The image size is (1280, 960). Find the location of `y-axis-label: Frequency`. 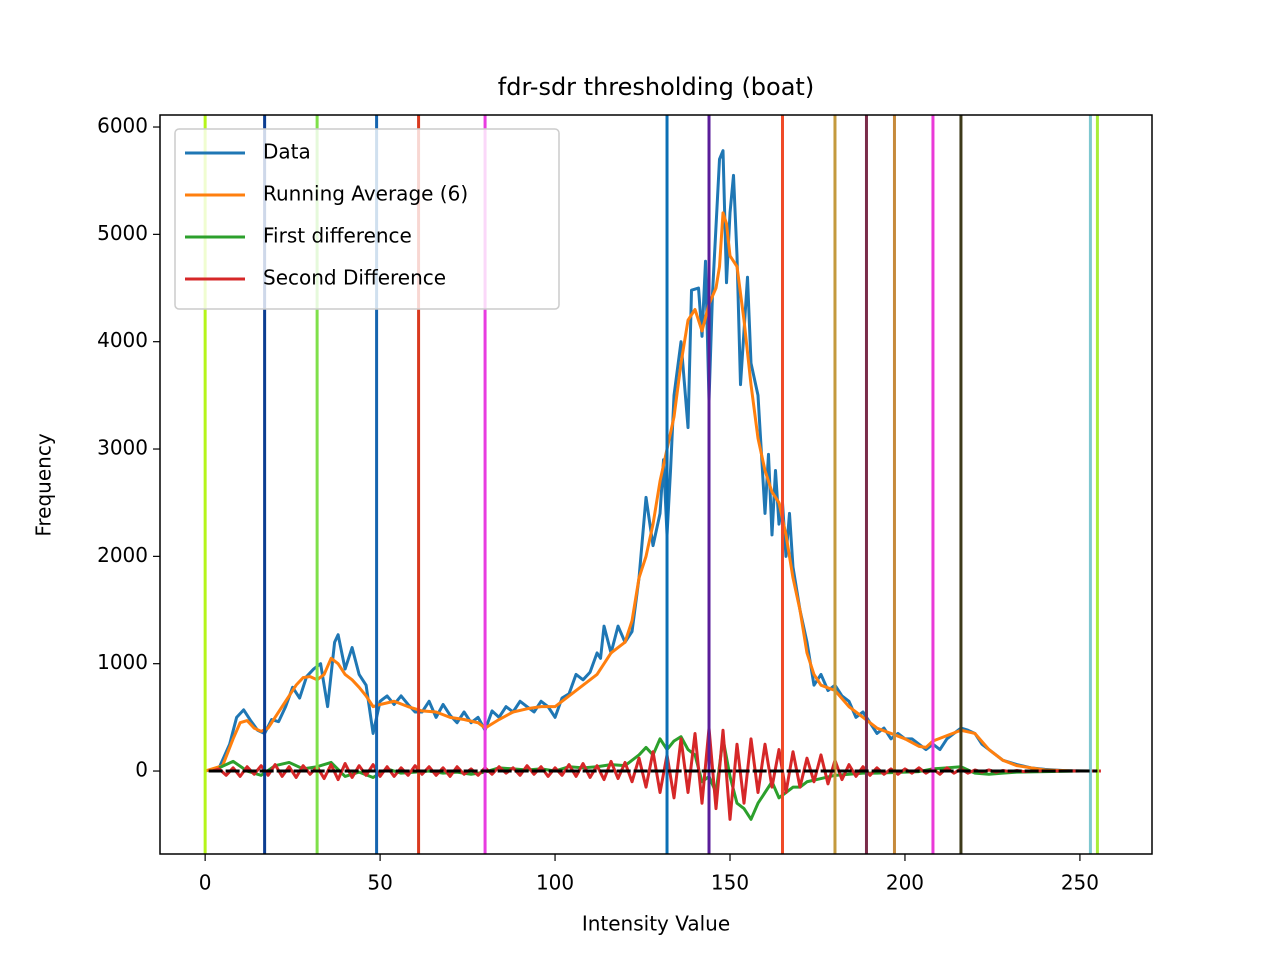

y-axis-label: Frequency is located at coordinates (44, 484).